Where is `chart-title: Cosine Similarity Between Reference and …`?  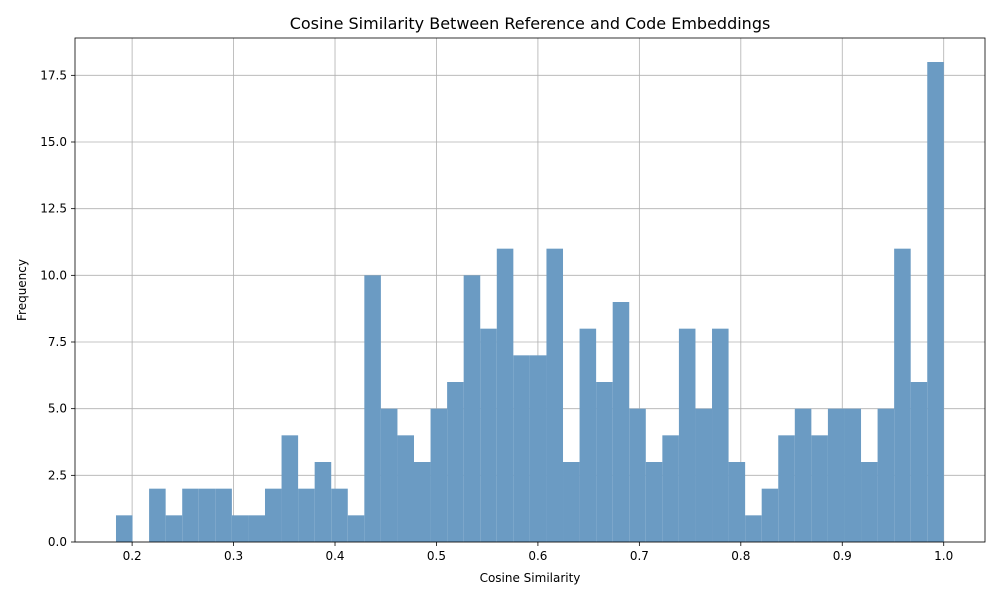
chart-title: Cosine Similarity Between Reference and … is located at coordinates (530, 23).